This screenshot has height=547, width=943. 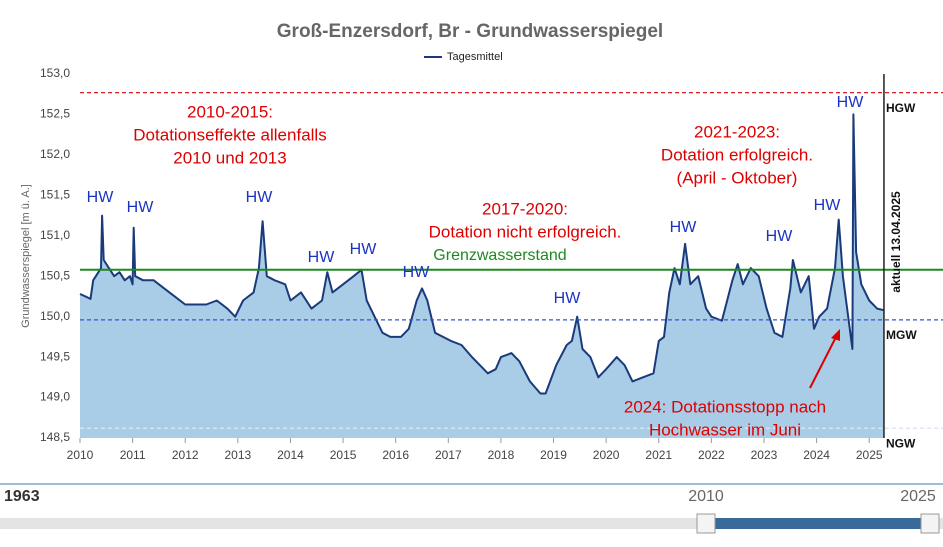 I want to click on x-tick-label: 2021, so click(x=658, y=455).